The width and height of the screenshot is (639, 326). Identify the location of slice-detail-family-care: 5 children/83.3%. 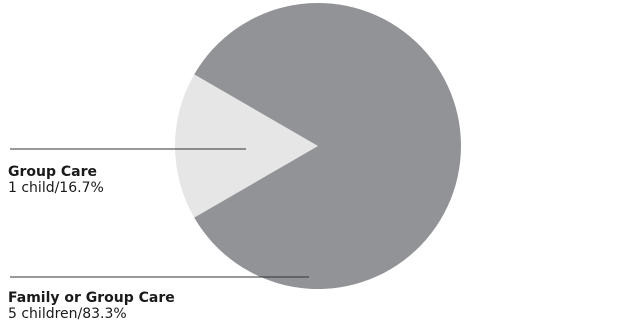
(67, 314).